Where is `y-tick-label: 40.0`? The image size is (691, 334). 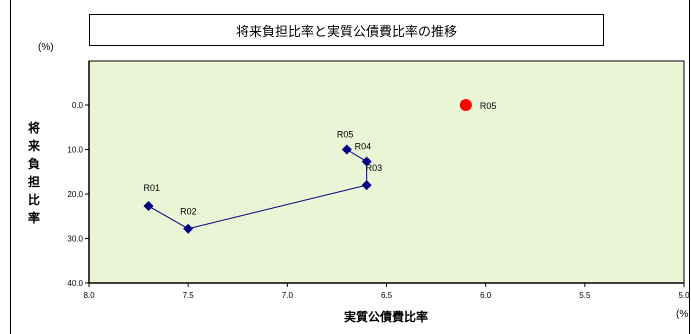
y-tick-label: 40.0 is located at coordinates (75, 283).